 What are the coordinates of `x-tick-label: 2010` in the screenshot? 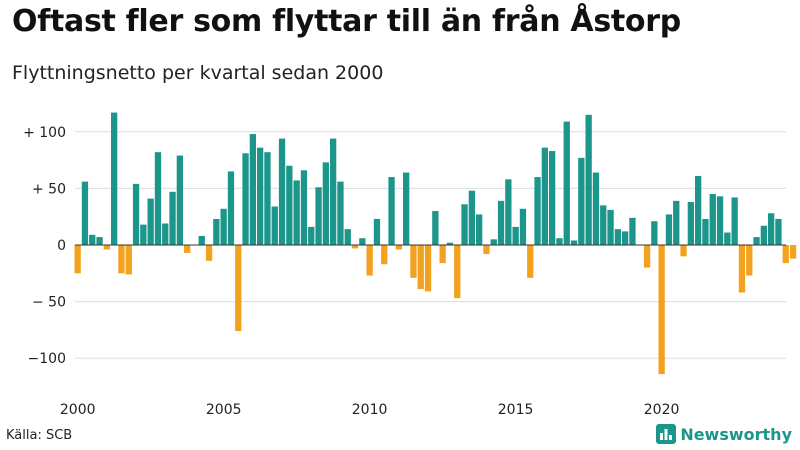 It's located at (370, 410).